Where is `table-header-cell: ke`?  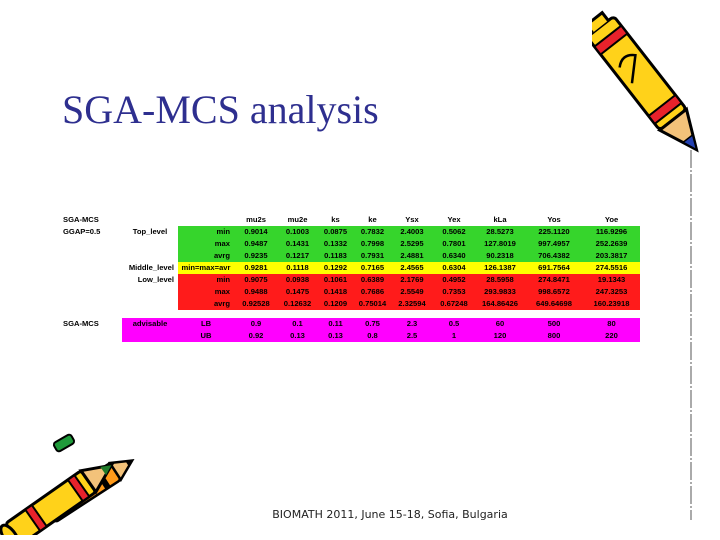
table-header-cell: ke is located at coordinates (372, 219).